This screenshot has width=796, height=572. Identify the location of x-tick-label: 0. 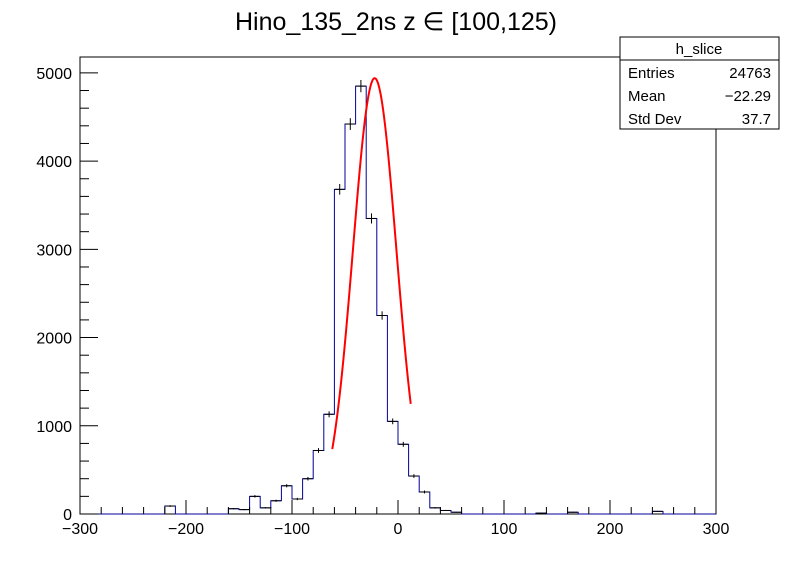
(398, 529).